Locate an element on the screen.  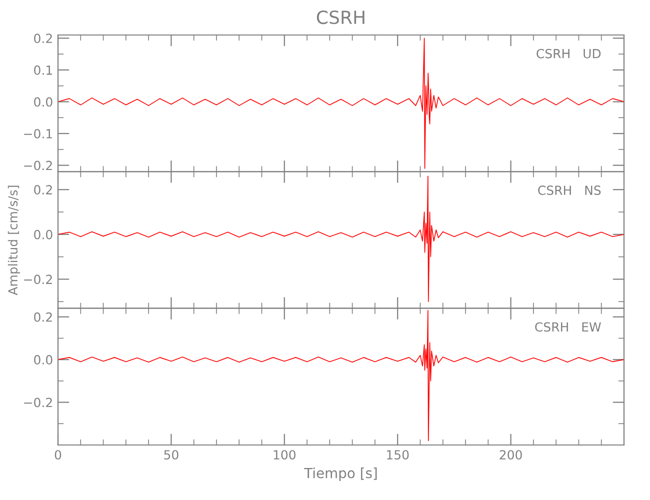
x-tick-label: 200 is located at coordinates (511, 455).